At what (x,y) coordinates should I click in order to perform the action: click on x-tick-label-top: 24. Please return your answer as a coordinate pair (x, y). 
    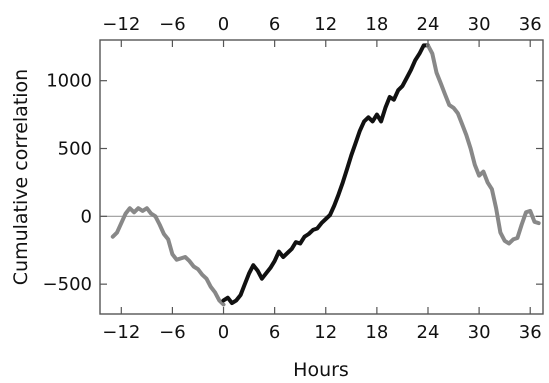
    Looking at the image, I should click on (428, 24).